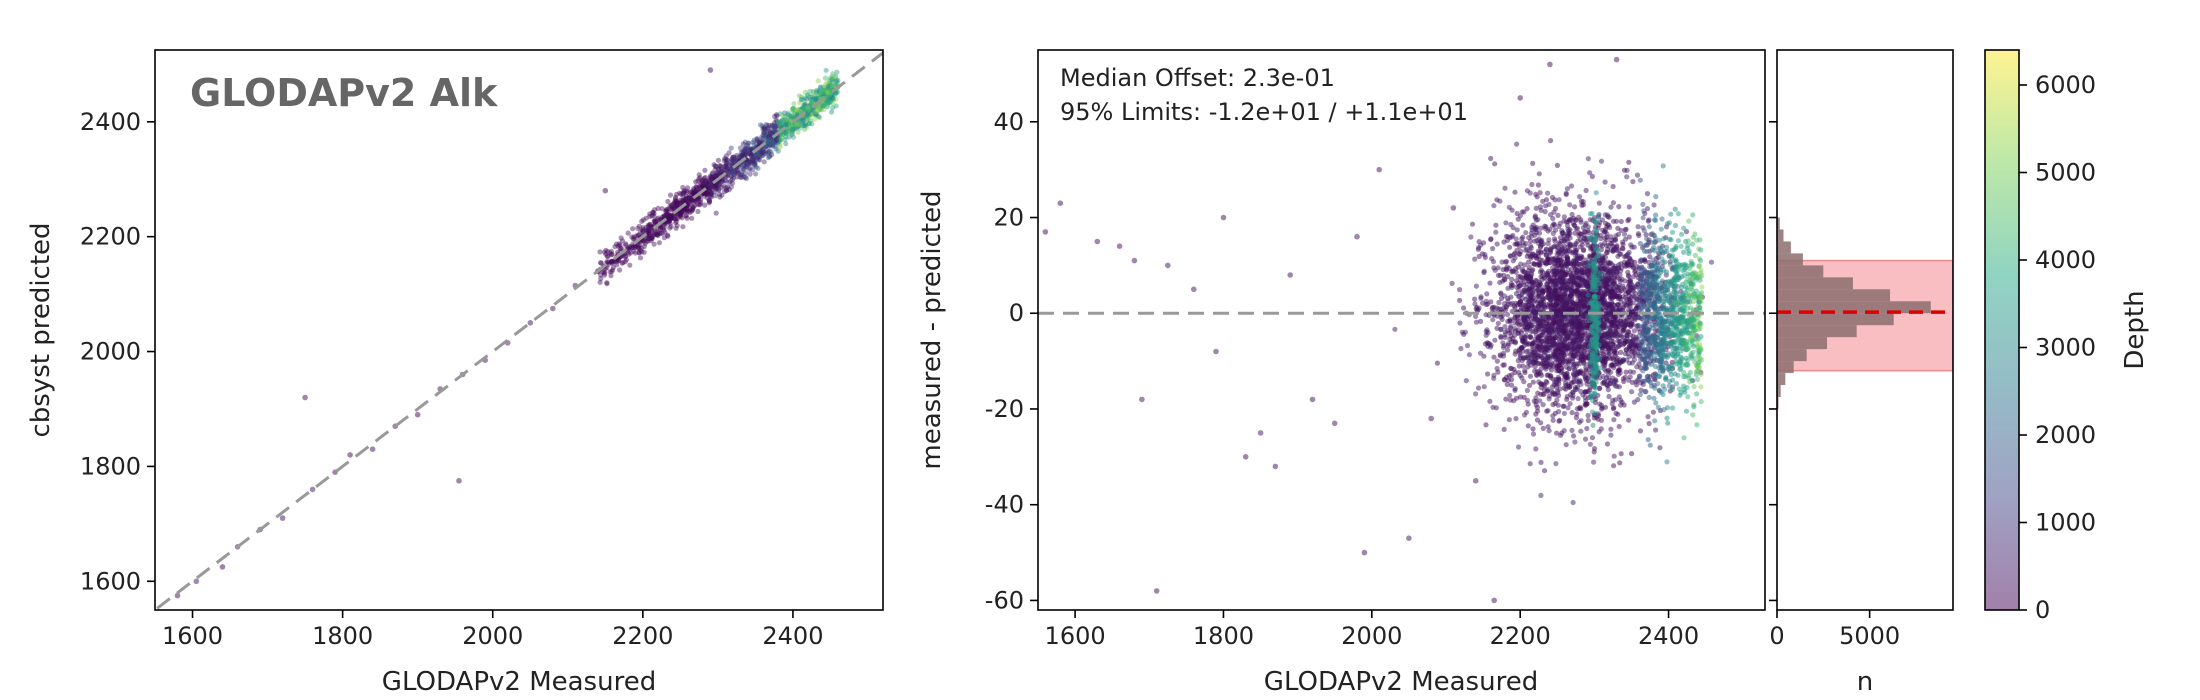  Describe the element at coordinates (342, 636) in the screenshot. I see `x-tick-label: 1800` at that location.